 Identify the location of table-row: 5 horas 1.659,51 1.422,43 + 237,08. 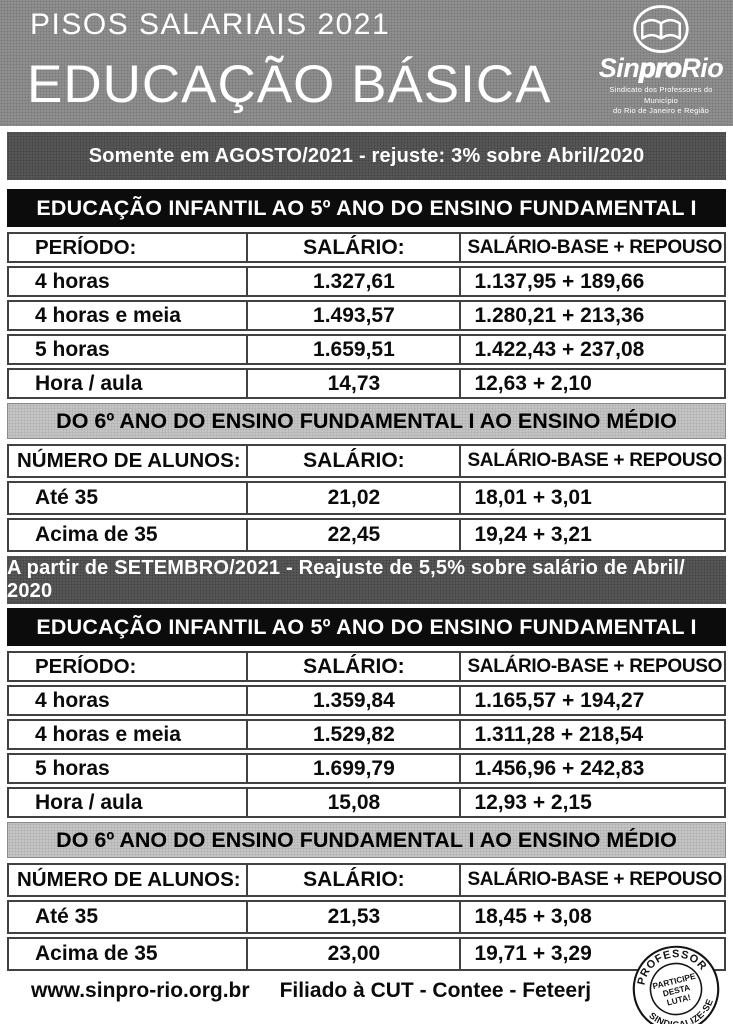
(366, 349).